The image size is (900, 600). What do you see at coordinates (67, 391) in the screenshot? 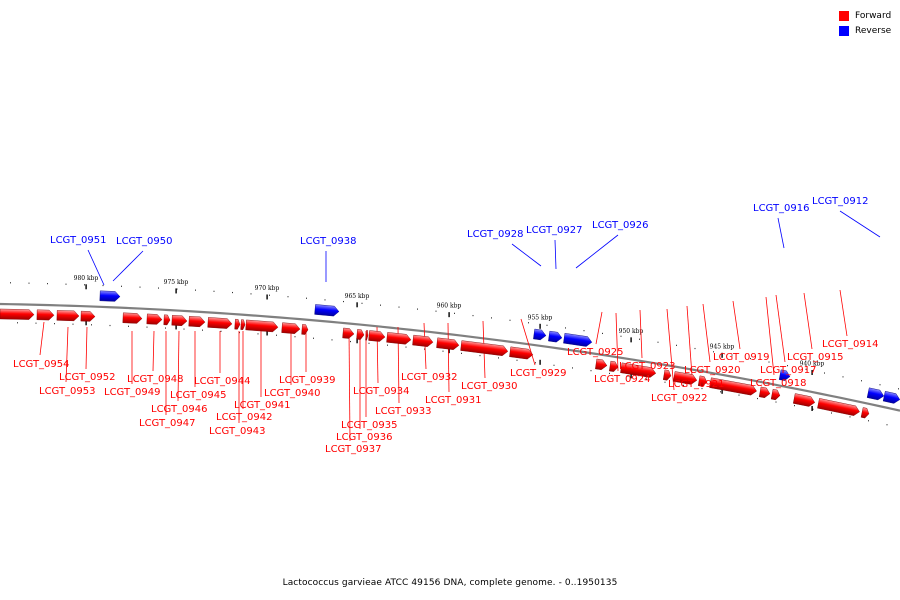
I see `forward-gene-label: LCGT_0953` at bounding box center [67, 391].